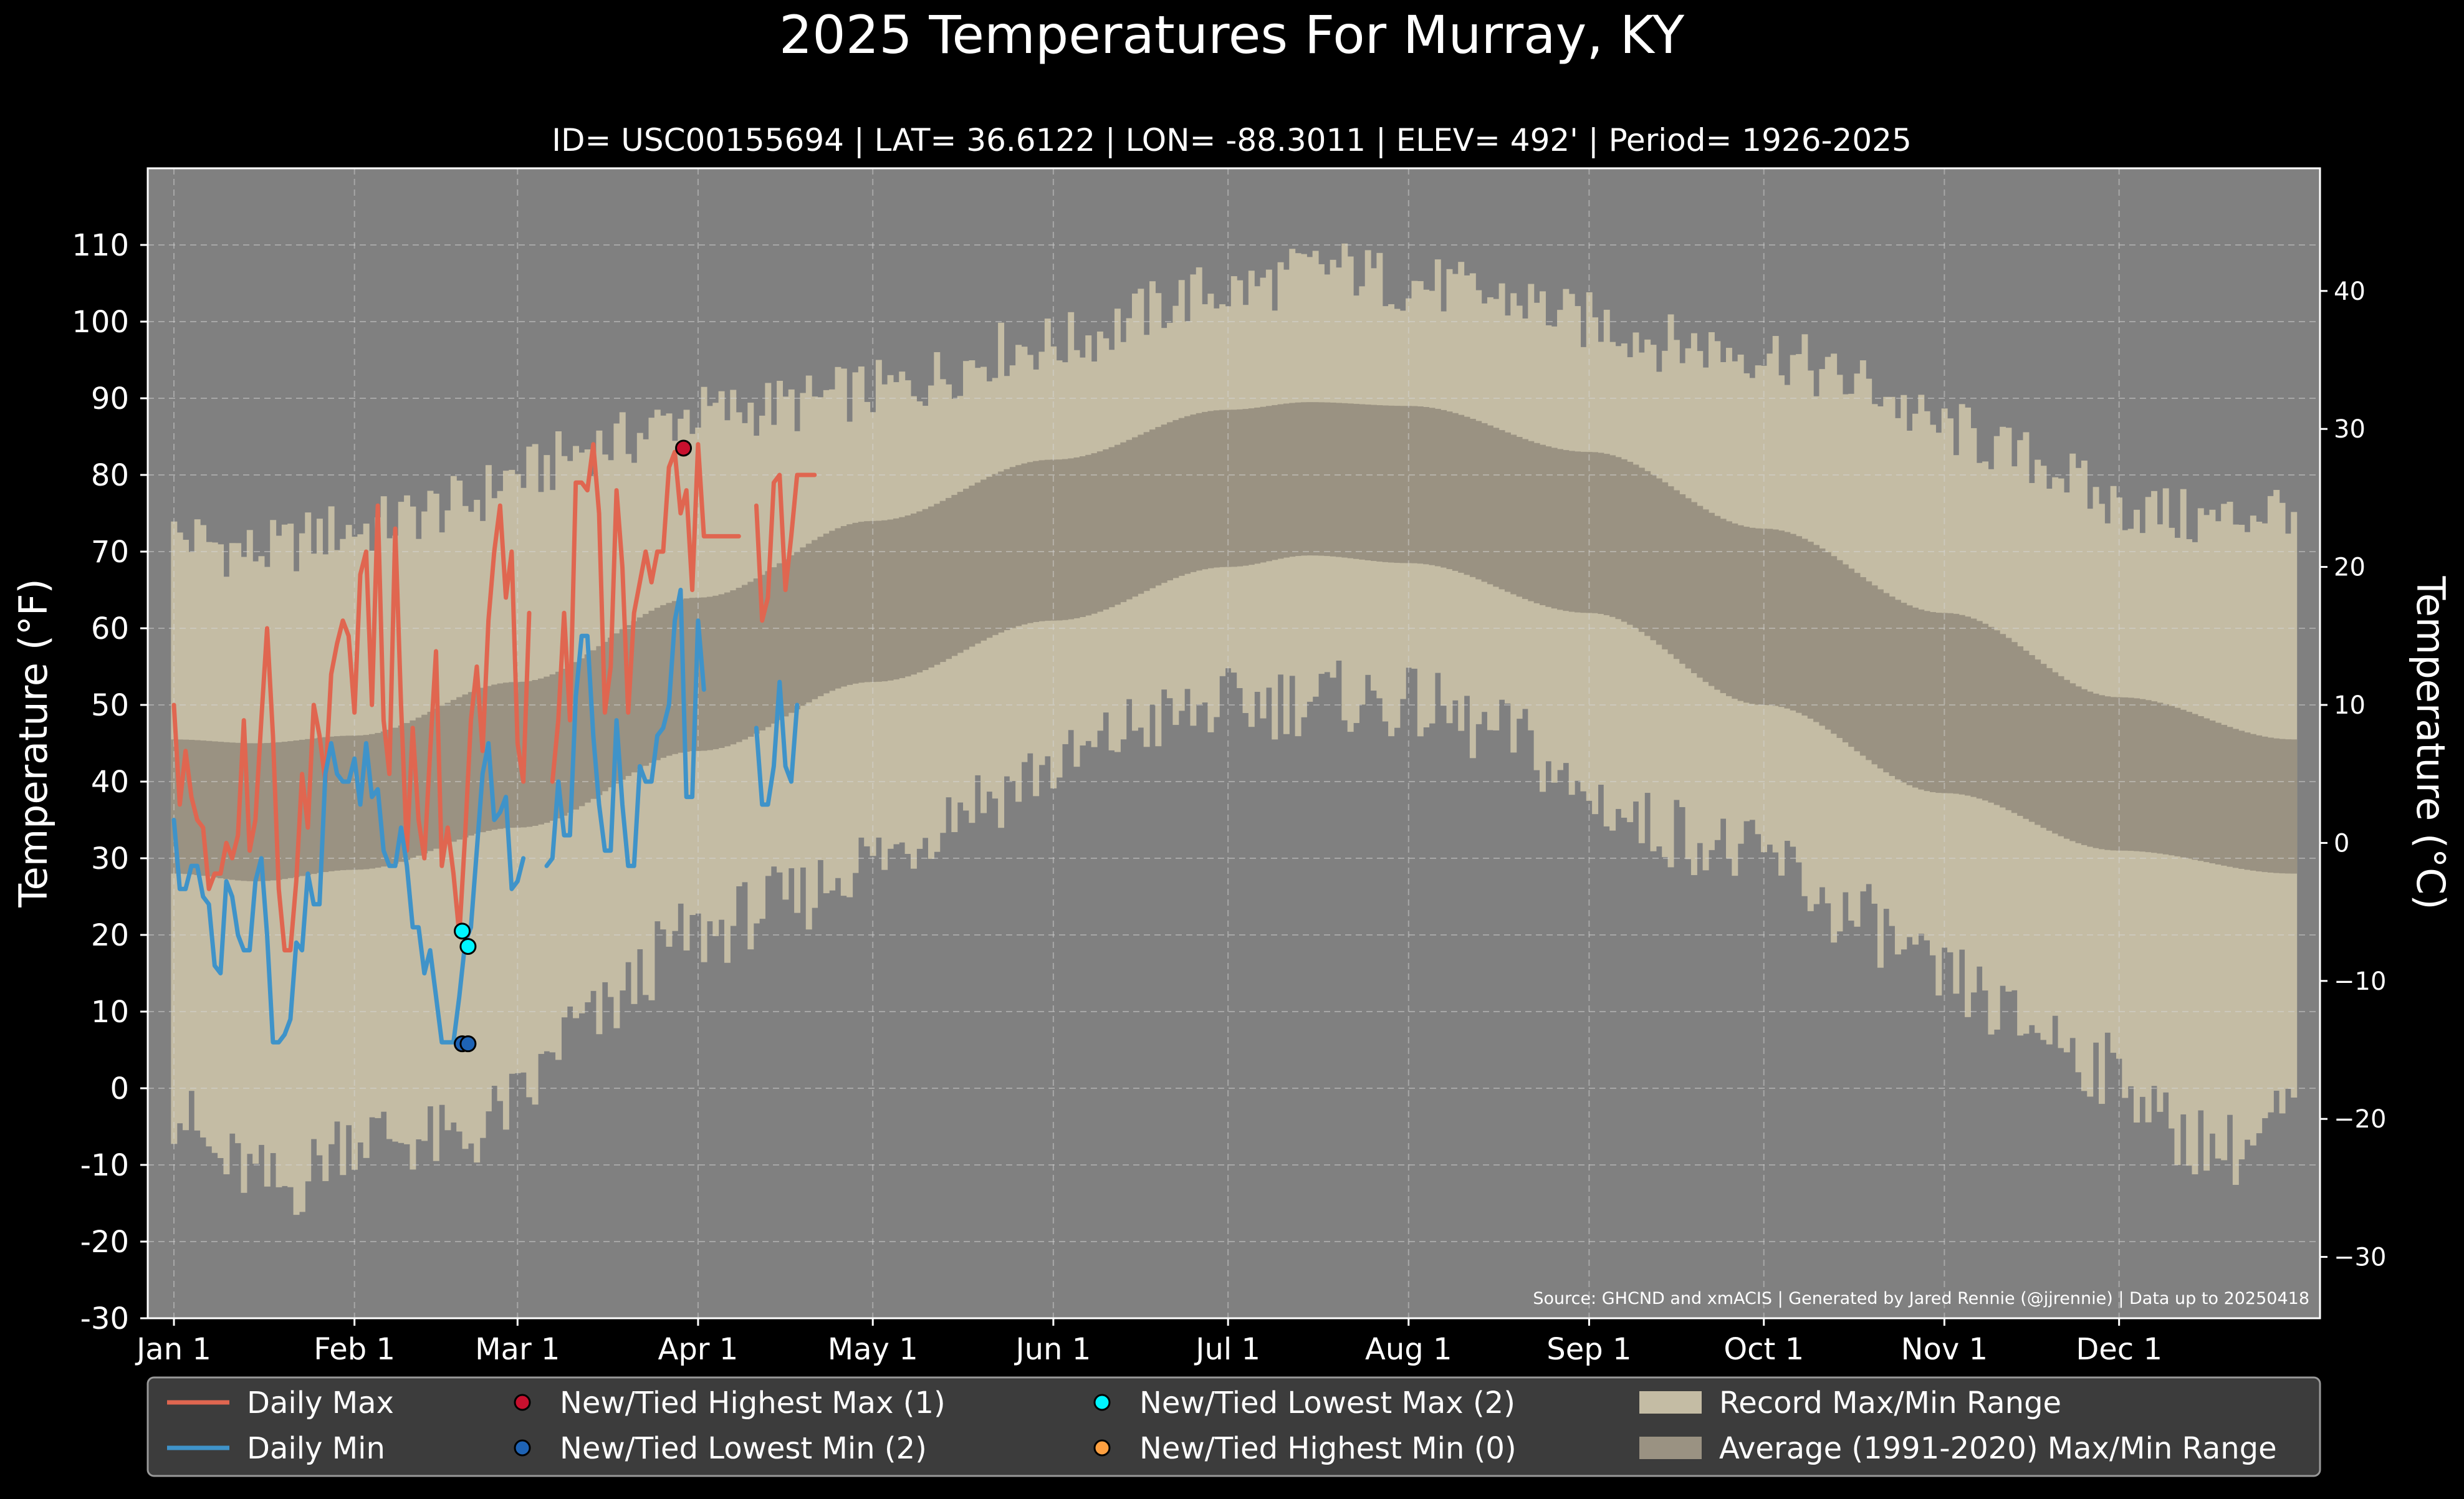 The image size is (2464, 1499). What do you see at coordinates (1670, 1448) in the screenshot?
I see `legend-patch-swatch` at bounding box center [1670, 1448].